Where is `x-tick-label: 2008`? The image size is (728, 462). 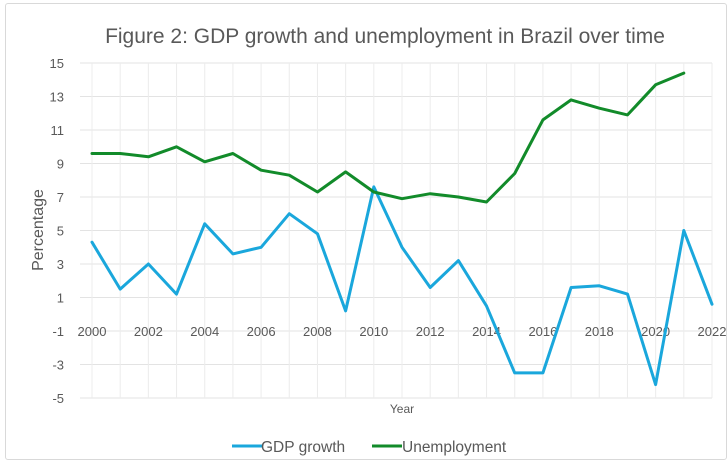 x-tick-label: 2008 is located at coordinates (317, 331).